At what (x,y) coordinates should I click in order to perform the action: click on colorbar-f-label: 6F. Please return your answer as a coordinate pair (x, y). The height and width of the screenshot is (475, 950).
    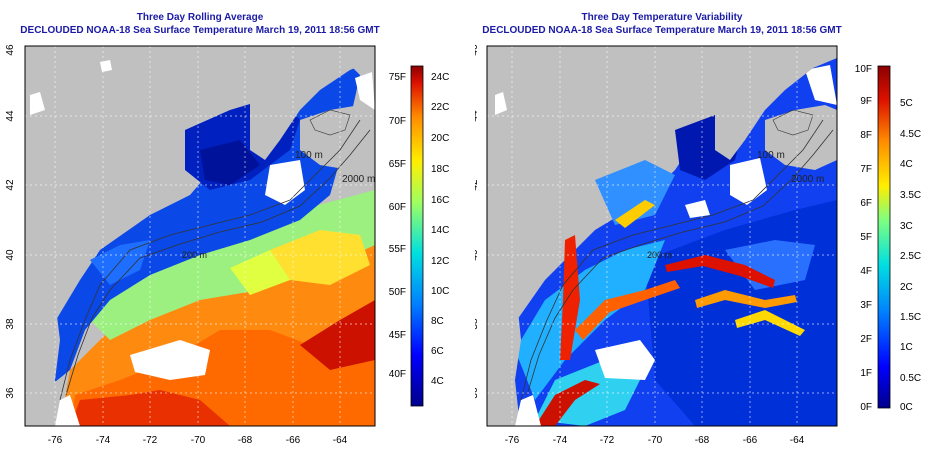
    Looking at the image, I should click on (866, 203).